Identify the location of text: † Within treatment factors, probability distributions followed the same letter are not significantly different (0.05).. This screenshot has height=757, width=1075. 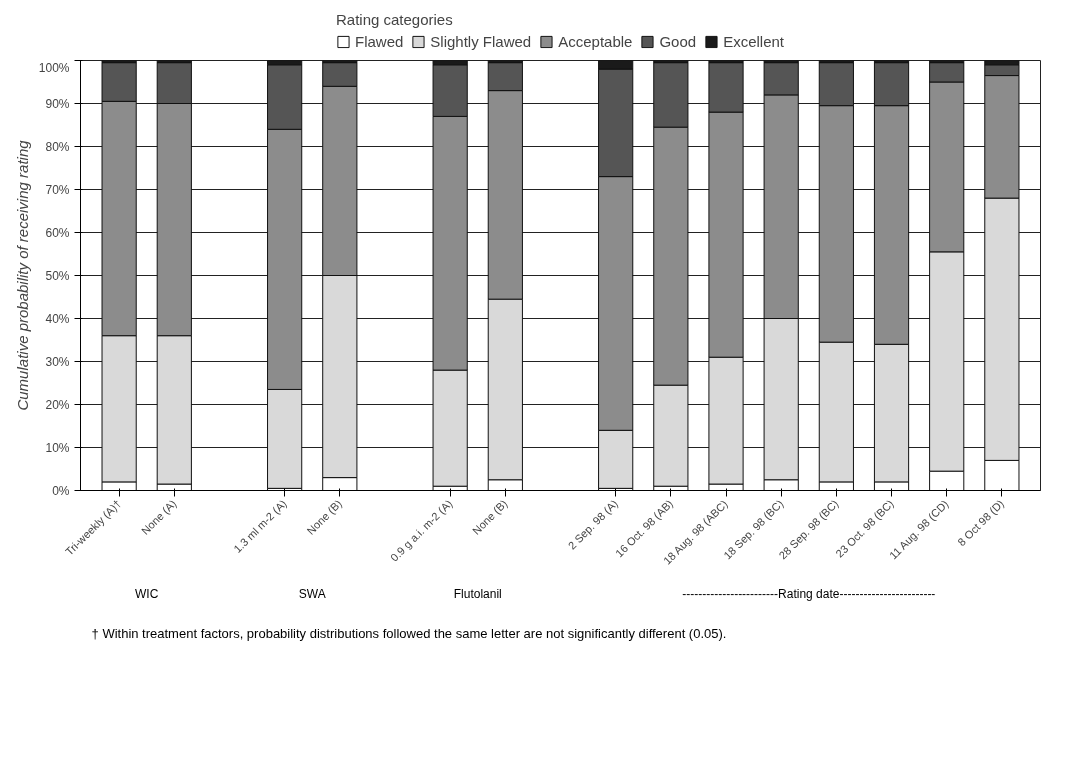
(409, 633).